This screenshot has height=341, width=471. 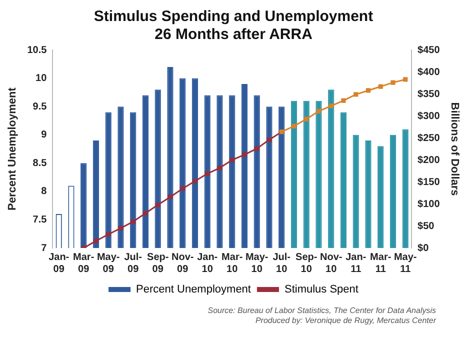 What do you see at coordinates (44, 192) in the screenshot?
I see `y-tick-label: 8` at bounding box center [44, 192].